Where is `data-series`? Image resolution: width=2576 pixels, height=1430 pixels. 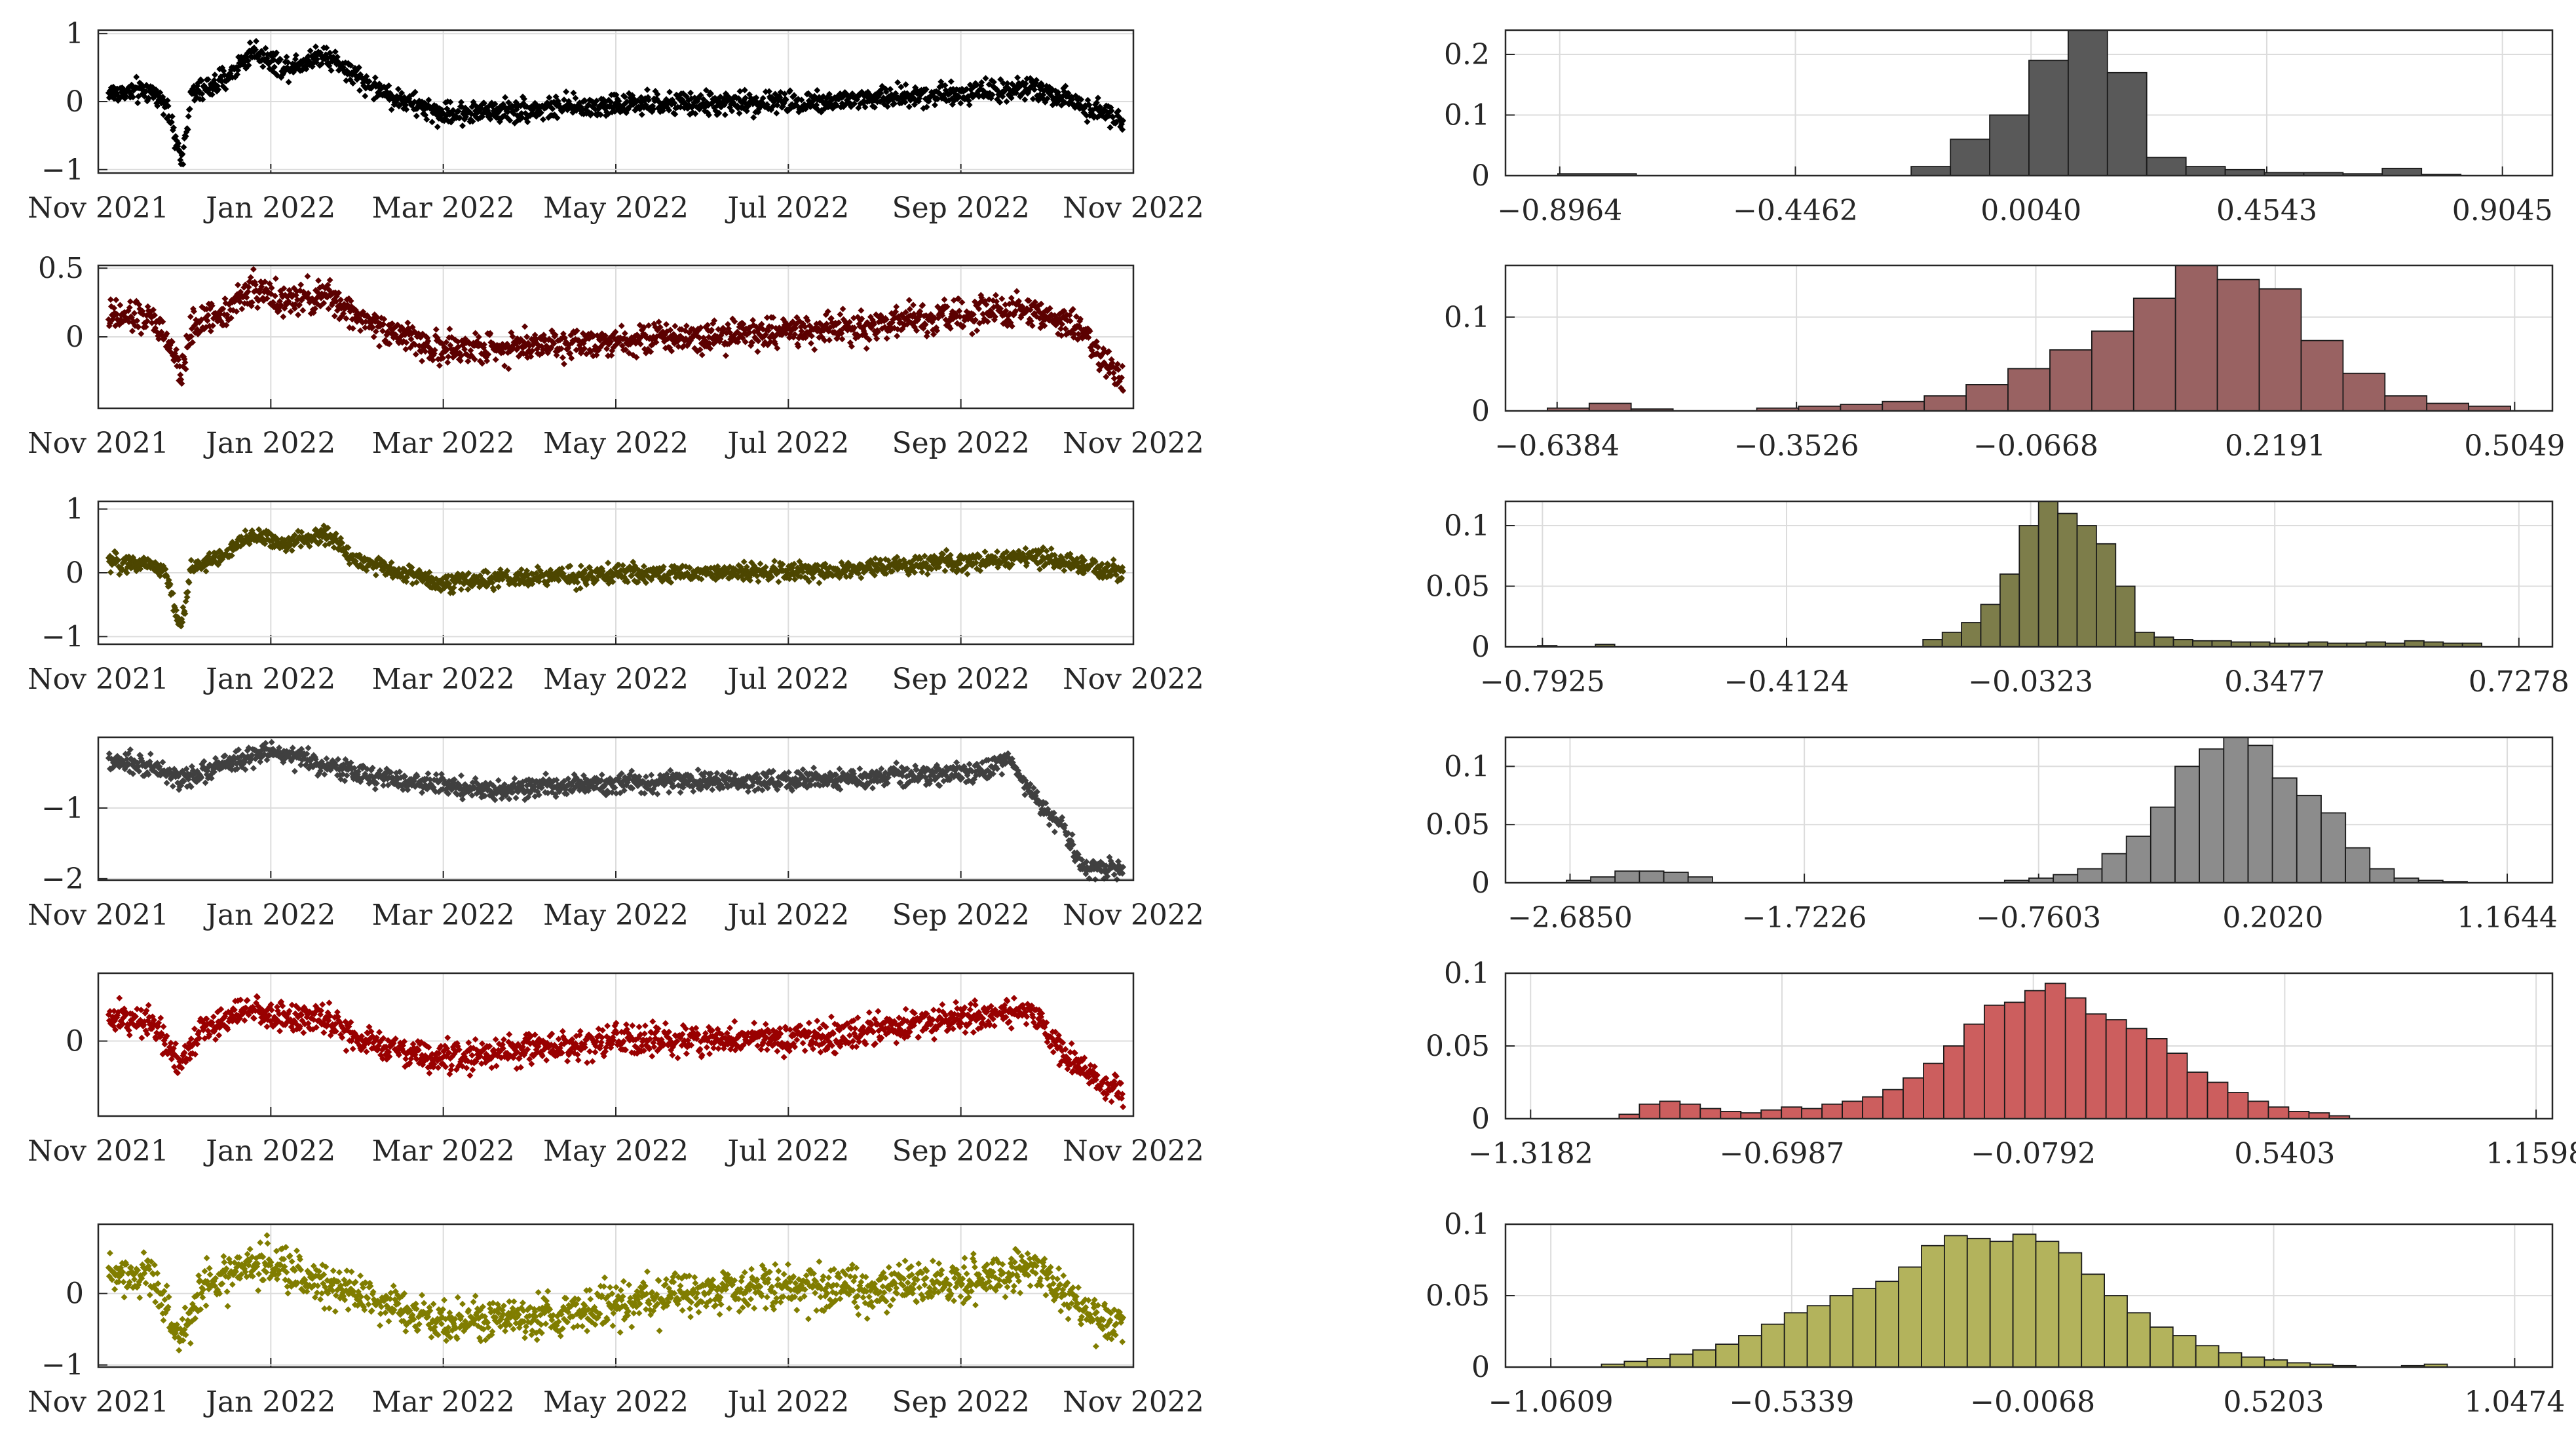 data-series is located at coordinates (616, 103).